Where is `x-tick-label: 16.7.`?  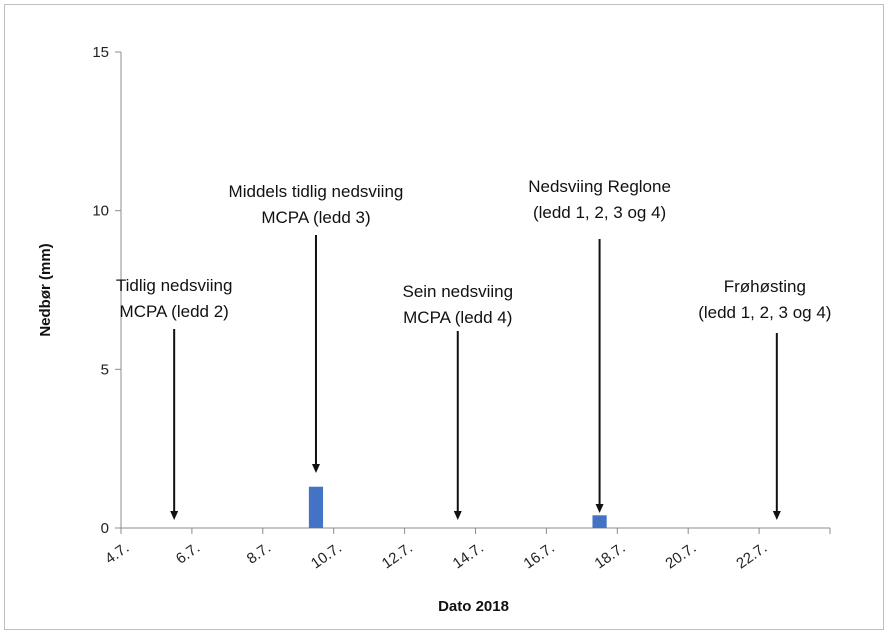 x-tick-label: 16.7. is located at coordinates (539, 555).